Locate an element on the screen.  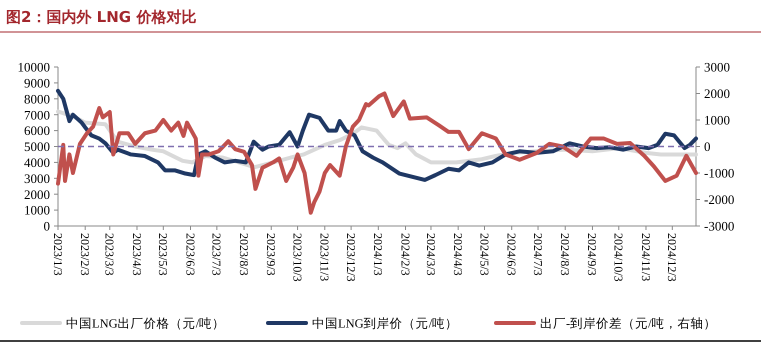
y-tick-label: 8000 is located at coordinates (37, 98).